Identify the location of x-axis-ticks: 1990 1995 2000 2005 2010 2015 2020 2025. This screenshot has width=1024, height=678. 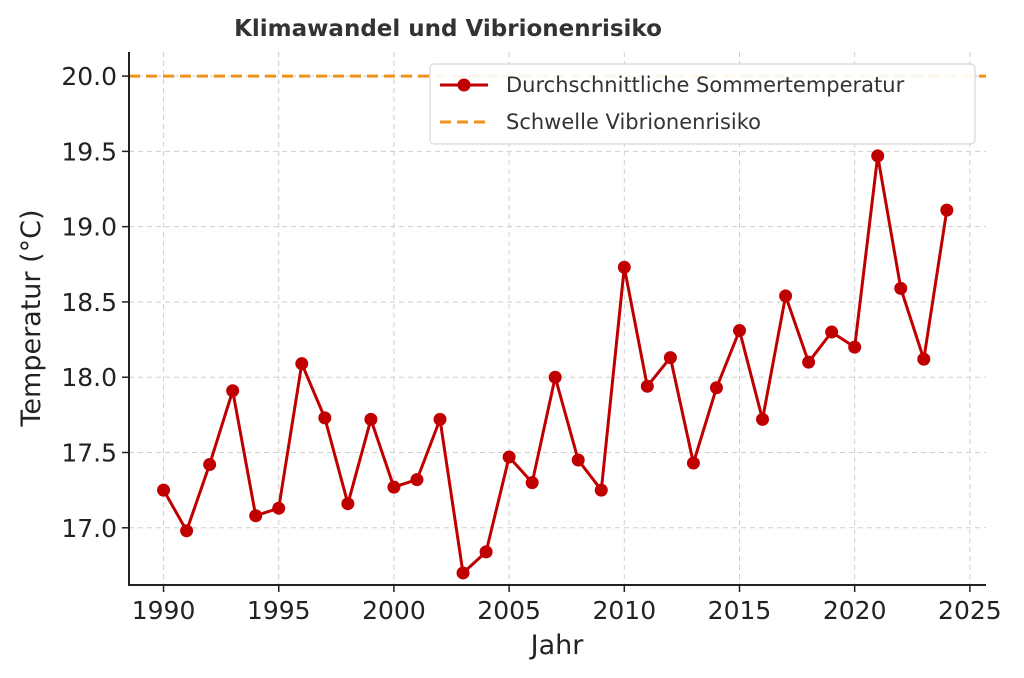
(567, 605).